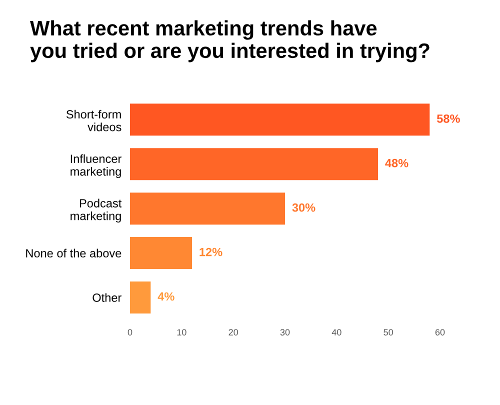 This screenshot has height=405, width=500. I want to click on data-label: 12%, so click(211, 252).